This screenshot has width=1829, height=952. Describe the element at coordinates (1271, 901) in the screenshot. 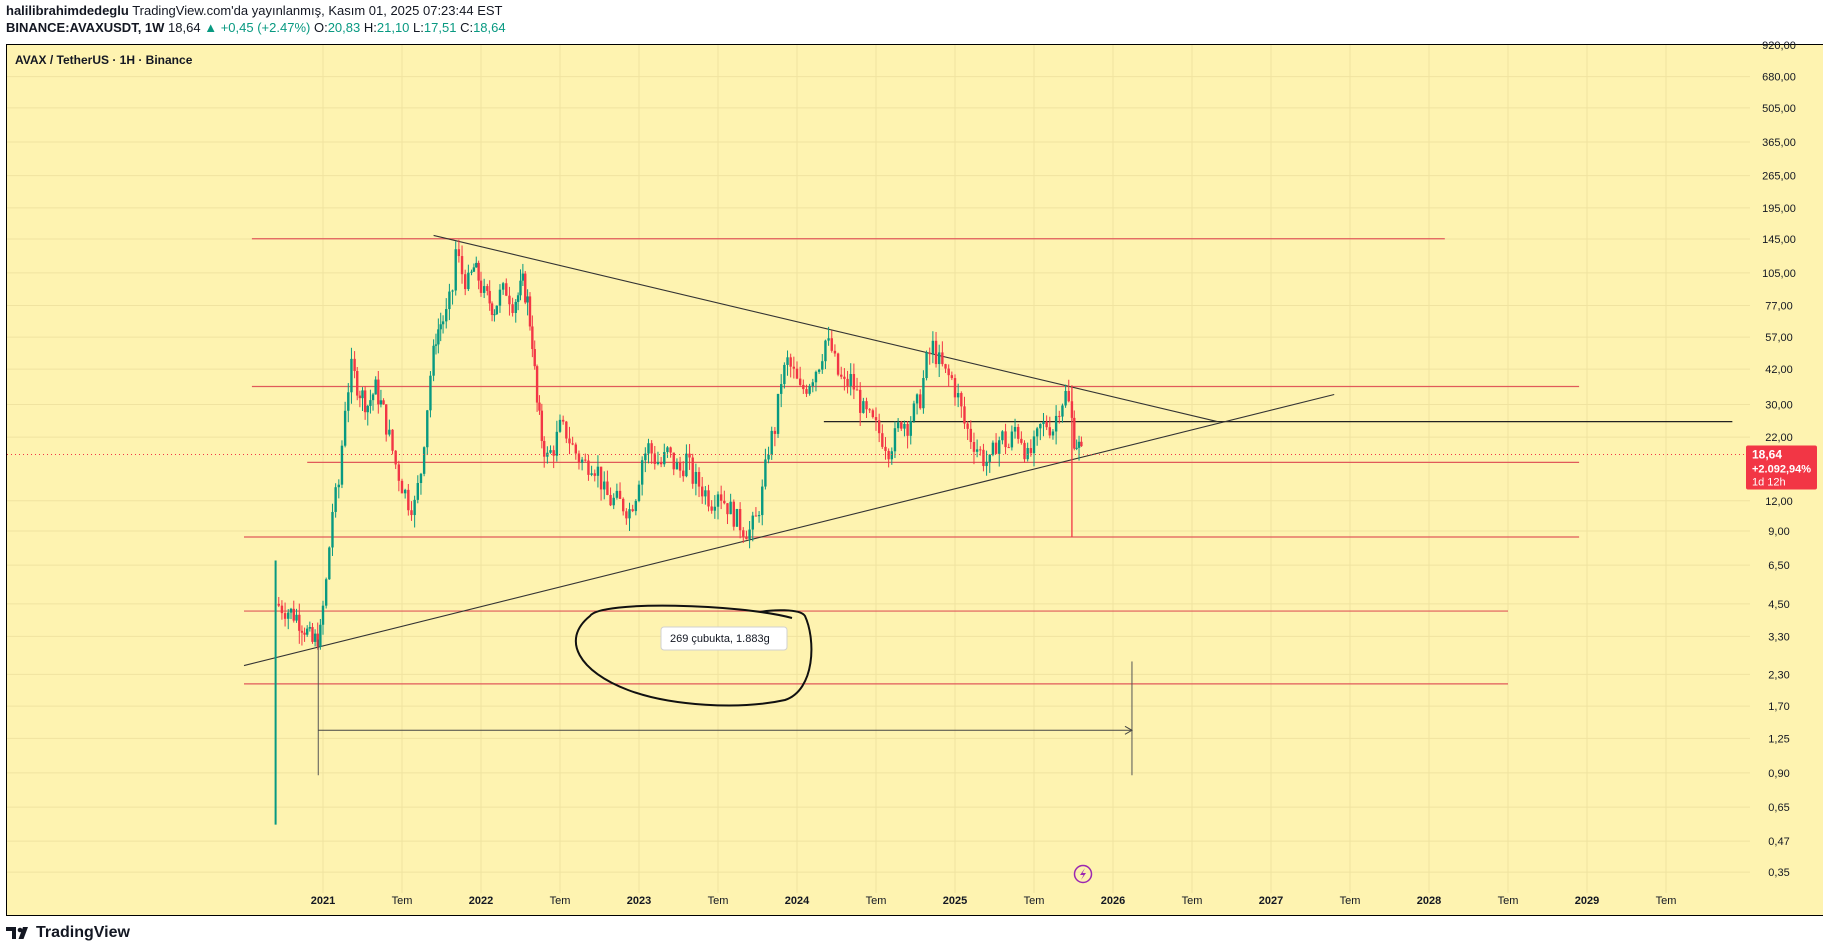

I see `x-tick-label: 2027` at that location.